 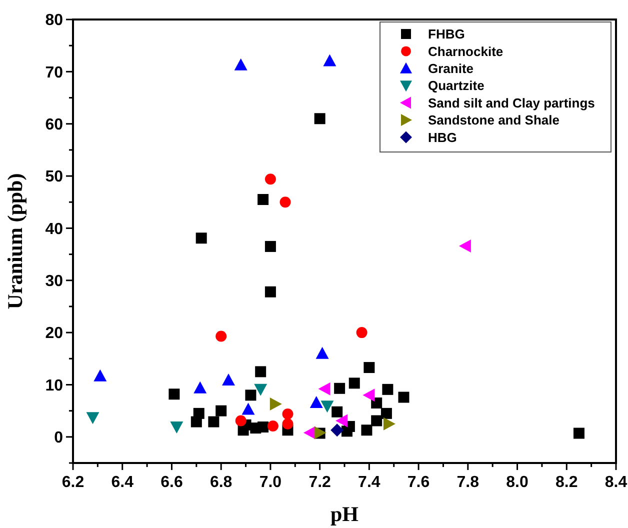 I want to click on legend-label: Charnockite, so click(x=466, y=51).